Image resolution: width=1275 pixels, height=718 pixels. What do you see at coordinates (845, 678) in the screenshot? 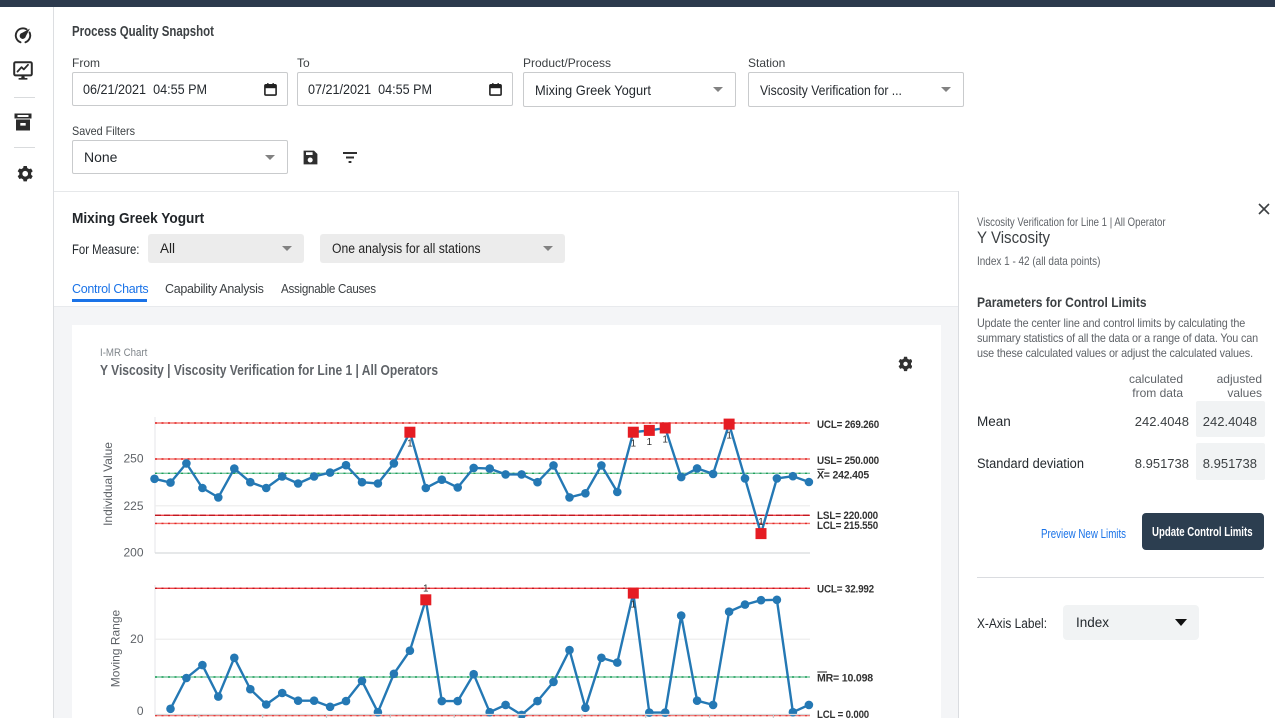
I see `svg-text: MR= 10.098` at bounding box center [845, 678].